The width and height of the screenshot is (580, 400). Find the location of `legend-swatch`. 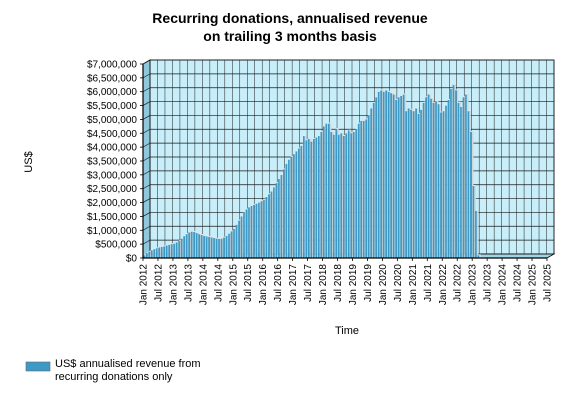

legend-swatch is located at coordinates (38, 366).